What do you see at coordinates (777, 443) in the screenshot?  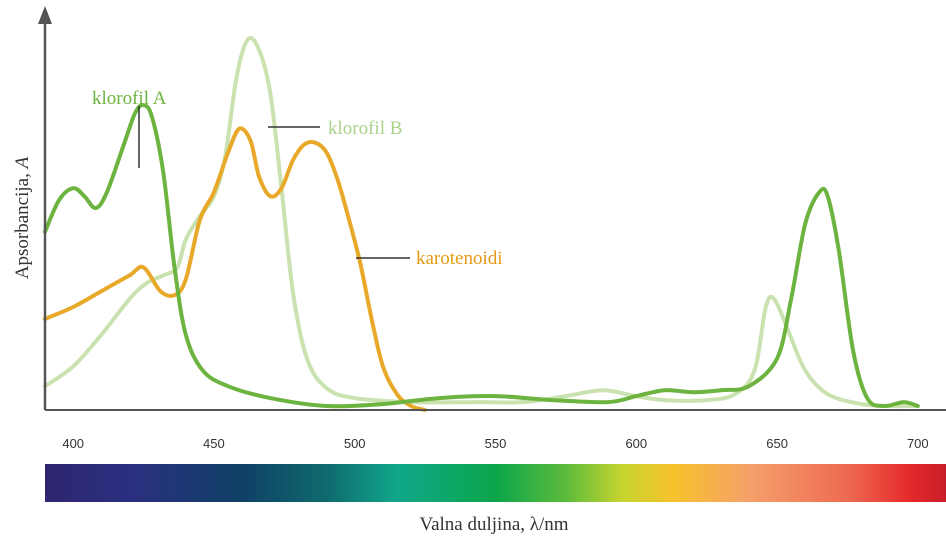 I see `x-tick-label: 650` at bounding box center [777, 443].